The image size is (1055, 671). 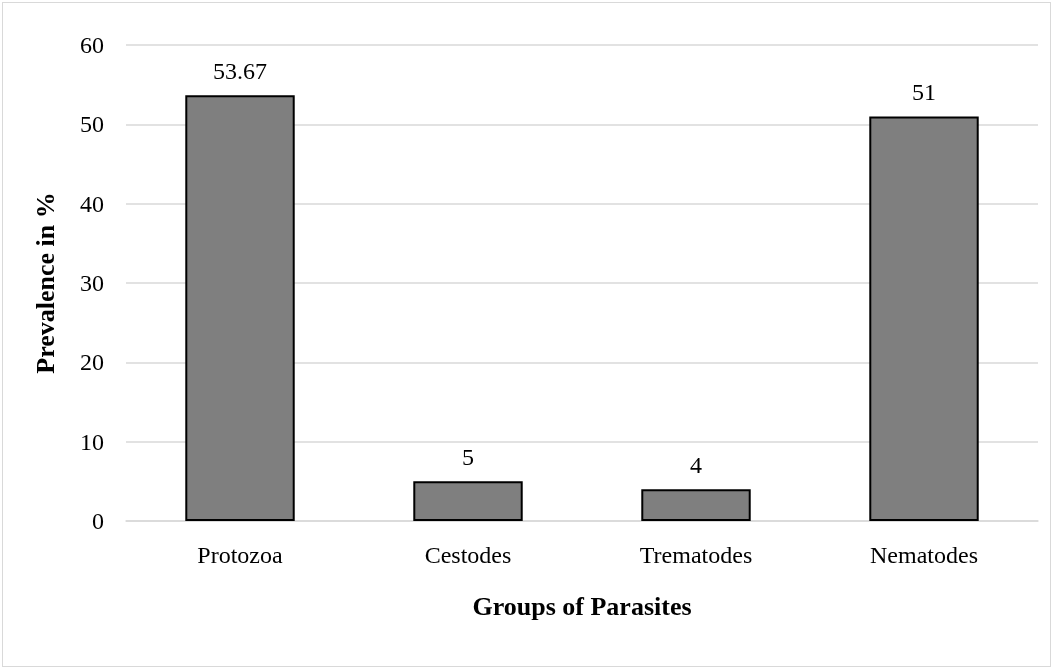 I want to click on y-tick-label: 40, so click(x=92, y=203).